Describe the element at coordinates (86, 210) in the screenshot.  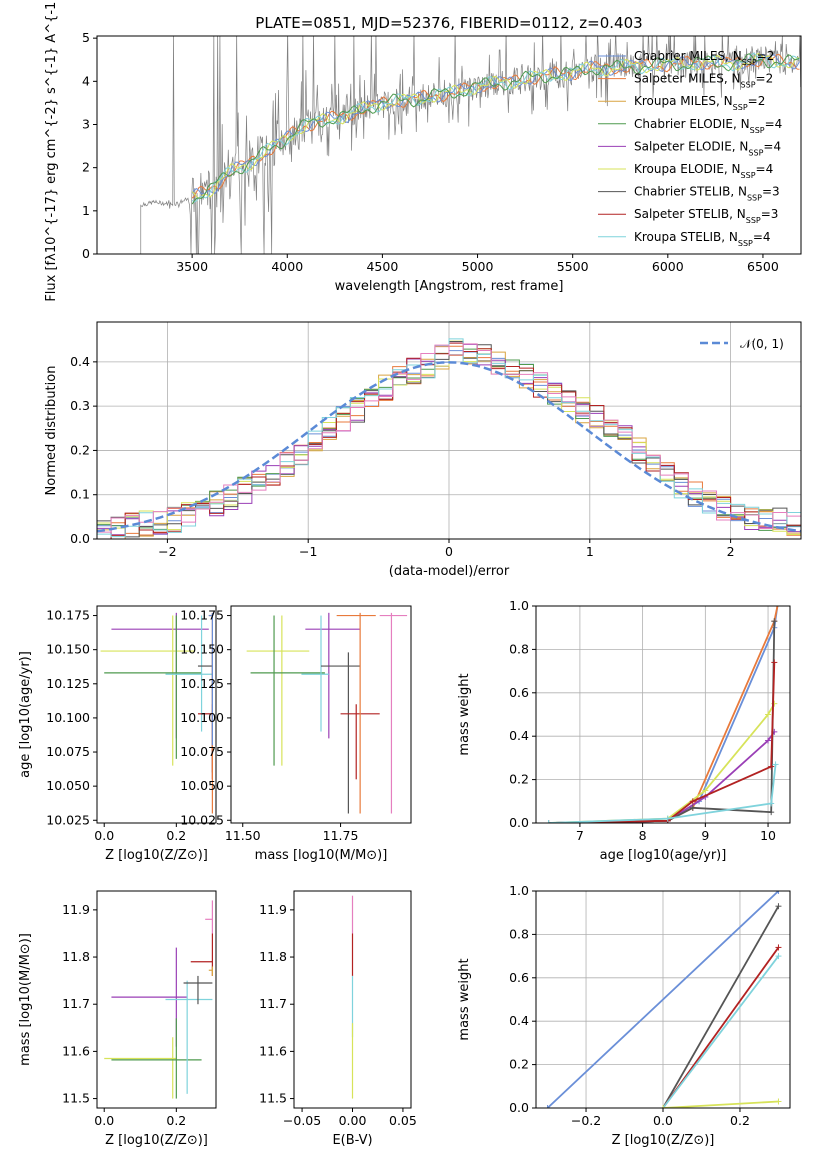
I see `y-tick-label: 1` at that location.